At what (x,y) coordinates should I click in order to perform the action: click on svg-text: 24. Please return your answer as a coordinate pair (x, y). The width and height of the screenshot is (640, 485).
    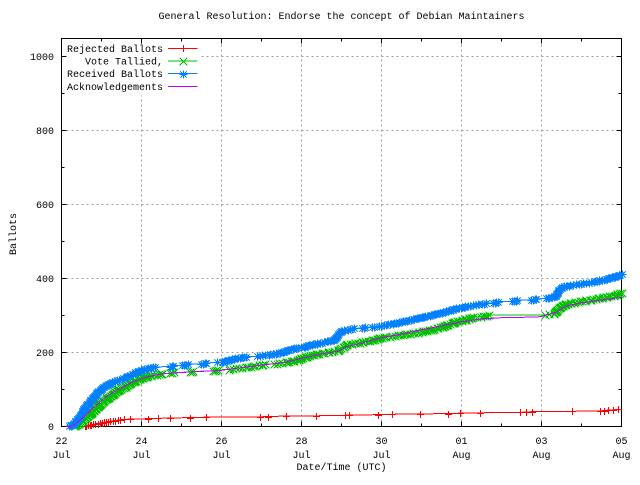
    Looking at the image, I should click on (141, 442).